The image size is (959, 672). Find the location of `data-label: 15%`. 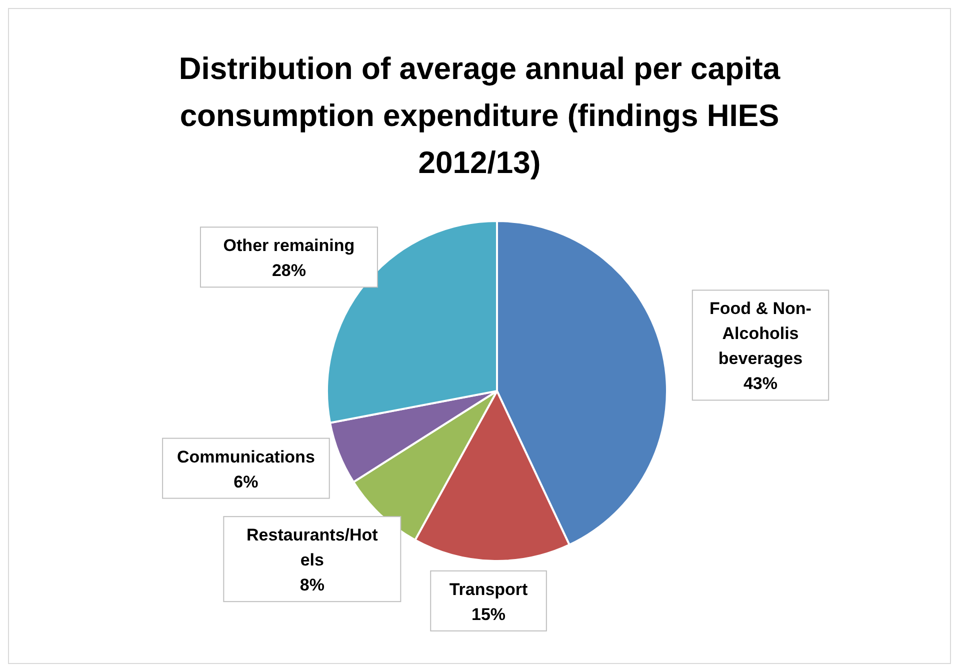

data-label: 15% is located at coordinates (489, 614).